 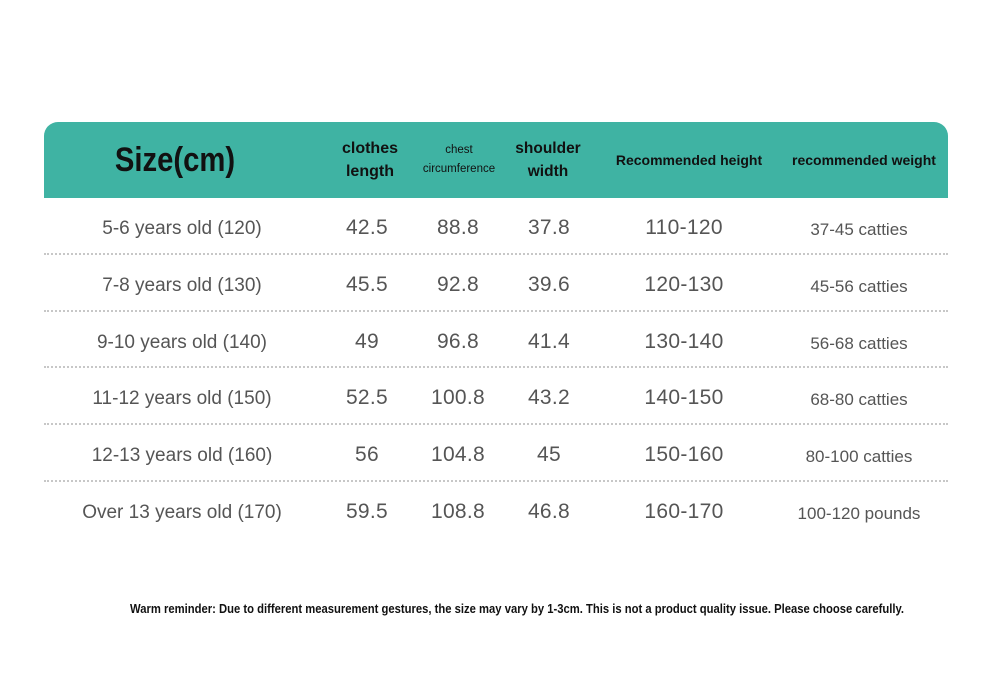 What do you see at coordinates (182, 399) in the screenshot?
I see `cell-size: 11-12 years old (150)` at bounding box center [182, 399].